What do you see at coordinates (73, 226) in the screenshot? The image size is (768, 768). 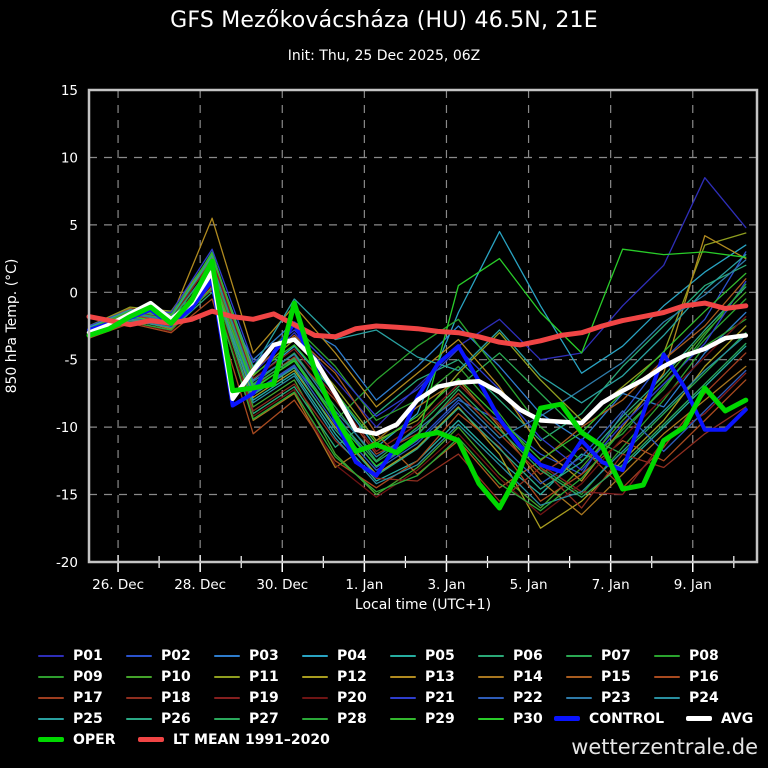 I see `y-tick-label: 5` at bounding box center [73, 226].